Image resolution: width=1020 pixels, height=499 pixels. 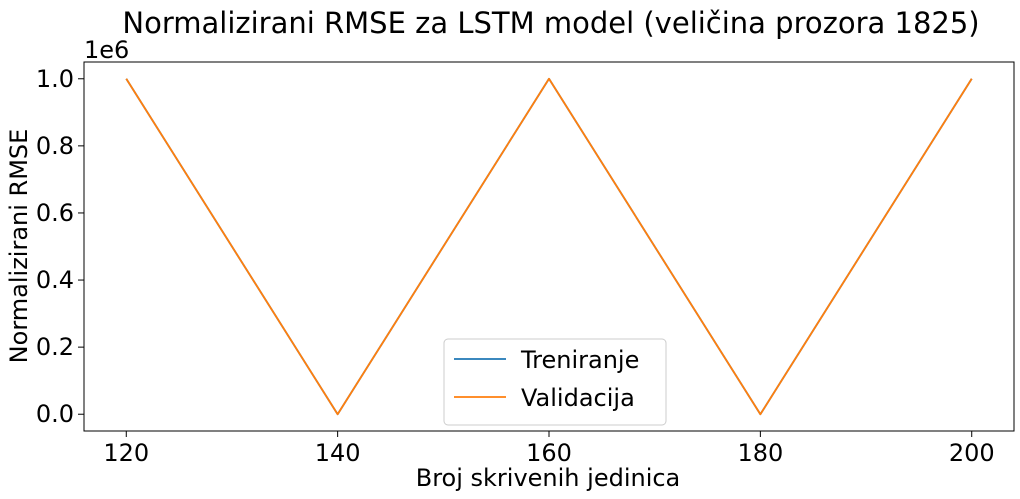 What do you see at coordinates (578, 398) in the screenshot?
I see `legend-label: Validacija` at bounding box center [578, 398].